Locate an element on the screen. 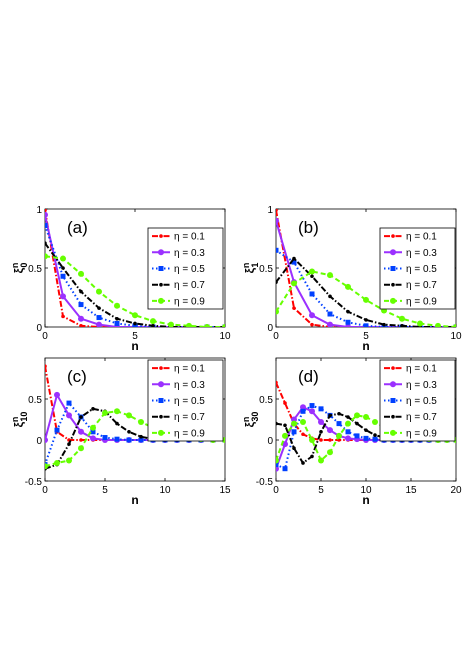  y-axis-label: ξn0 is located at coordinates (19, 268).